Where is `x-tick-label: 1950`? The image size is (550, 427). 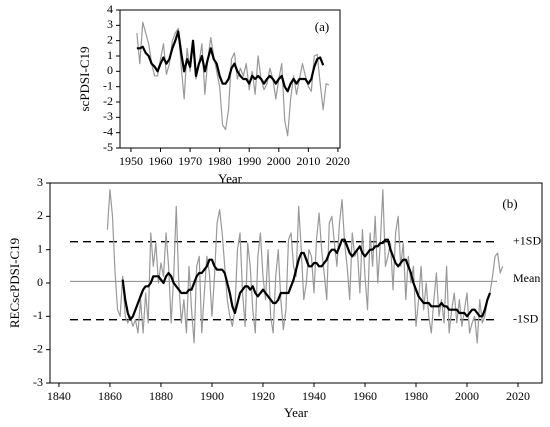
x-tick-label: 1950 is located at coordinates (131, 161).